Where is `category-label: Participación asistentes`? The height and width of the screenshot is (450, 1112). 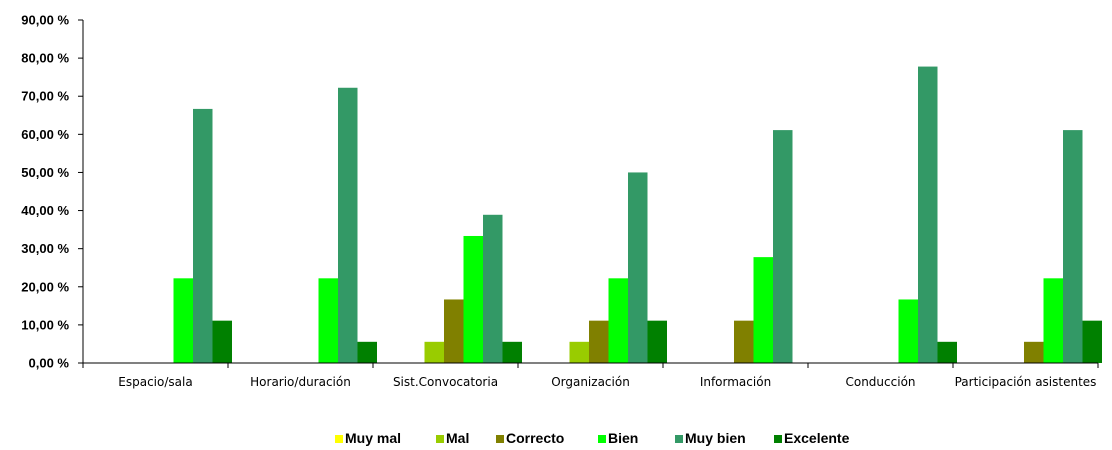 category-label: Participación asistentes is located at coordinates (1026, 382).